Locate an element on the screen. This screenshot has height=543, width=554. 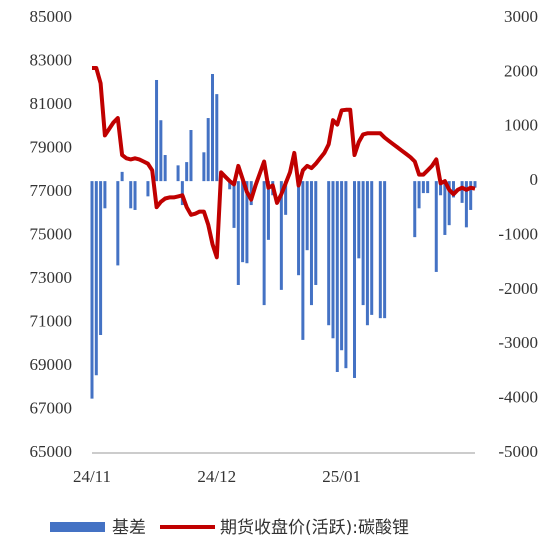
y2-tick-label: 3000 is located at coordinates (521, 16).